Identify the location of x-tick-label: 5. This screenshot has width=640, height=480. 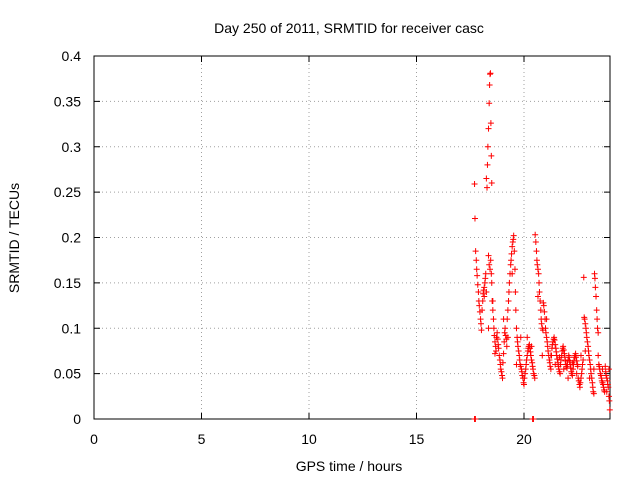
(202, 439).